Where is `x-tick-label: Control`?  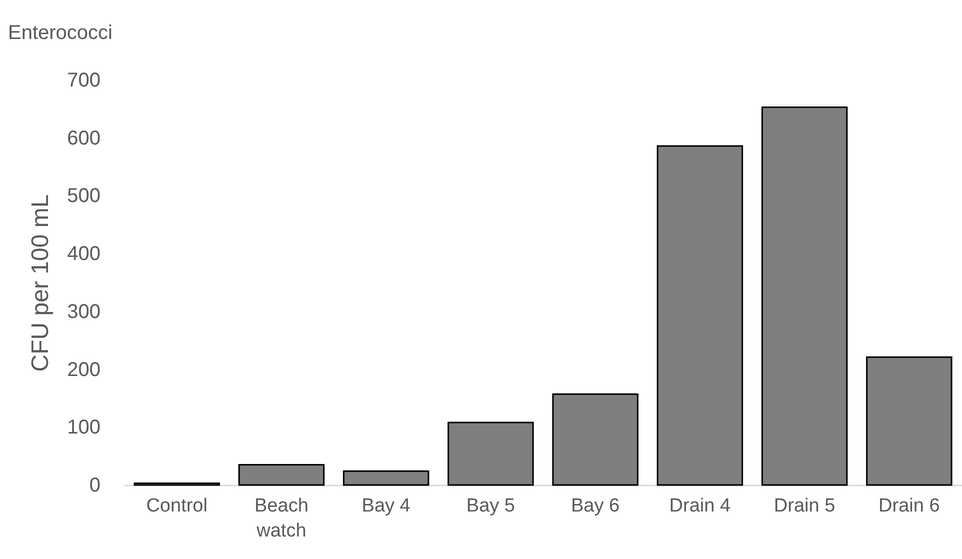 x-tick-label: Control is located at coordinates (177, 506).